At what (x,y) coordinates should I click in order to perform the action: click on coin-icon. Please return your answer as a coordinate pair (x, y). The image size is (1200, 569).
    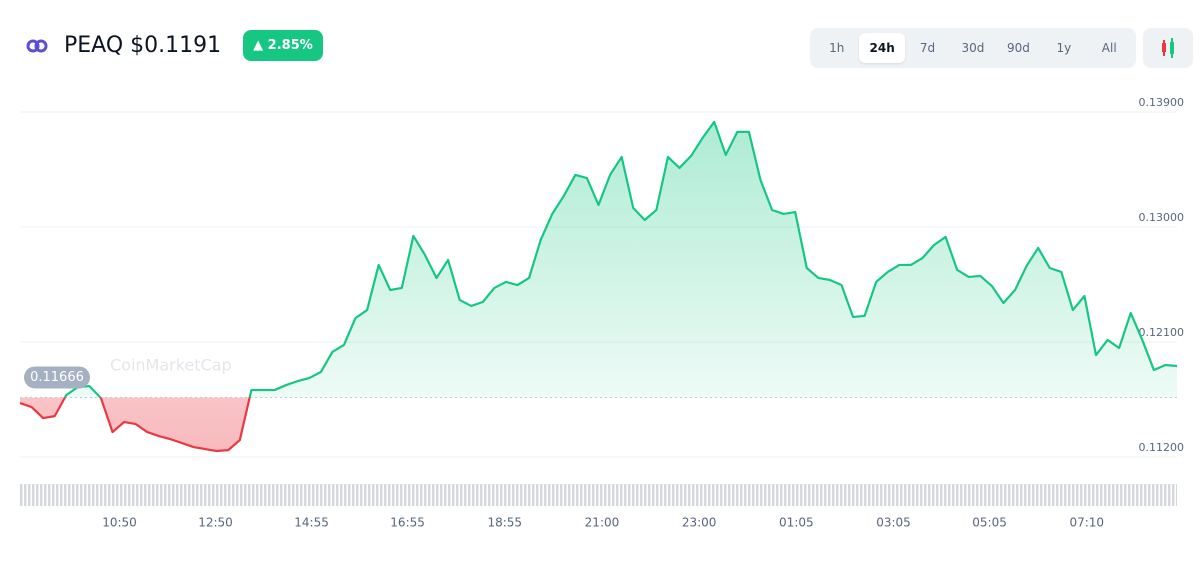
    Looking at the image, I should click on (37, 45).